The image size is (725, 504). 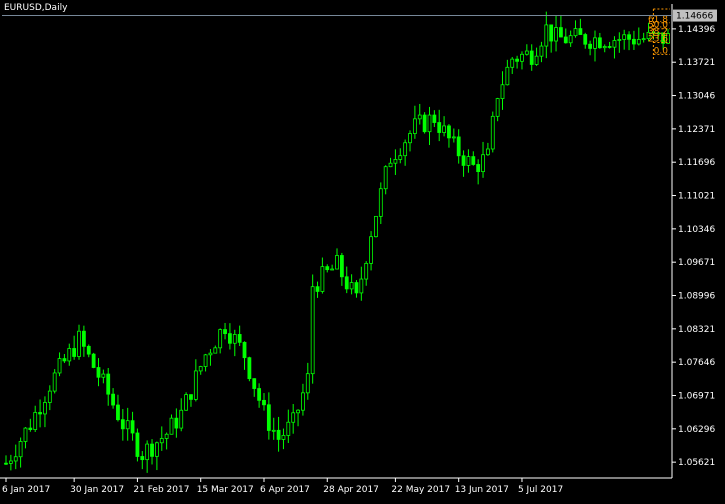 I want to click on price-tick-label: 1.09671, so click(x=696, y=263).